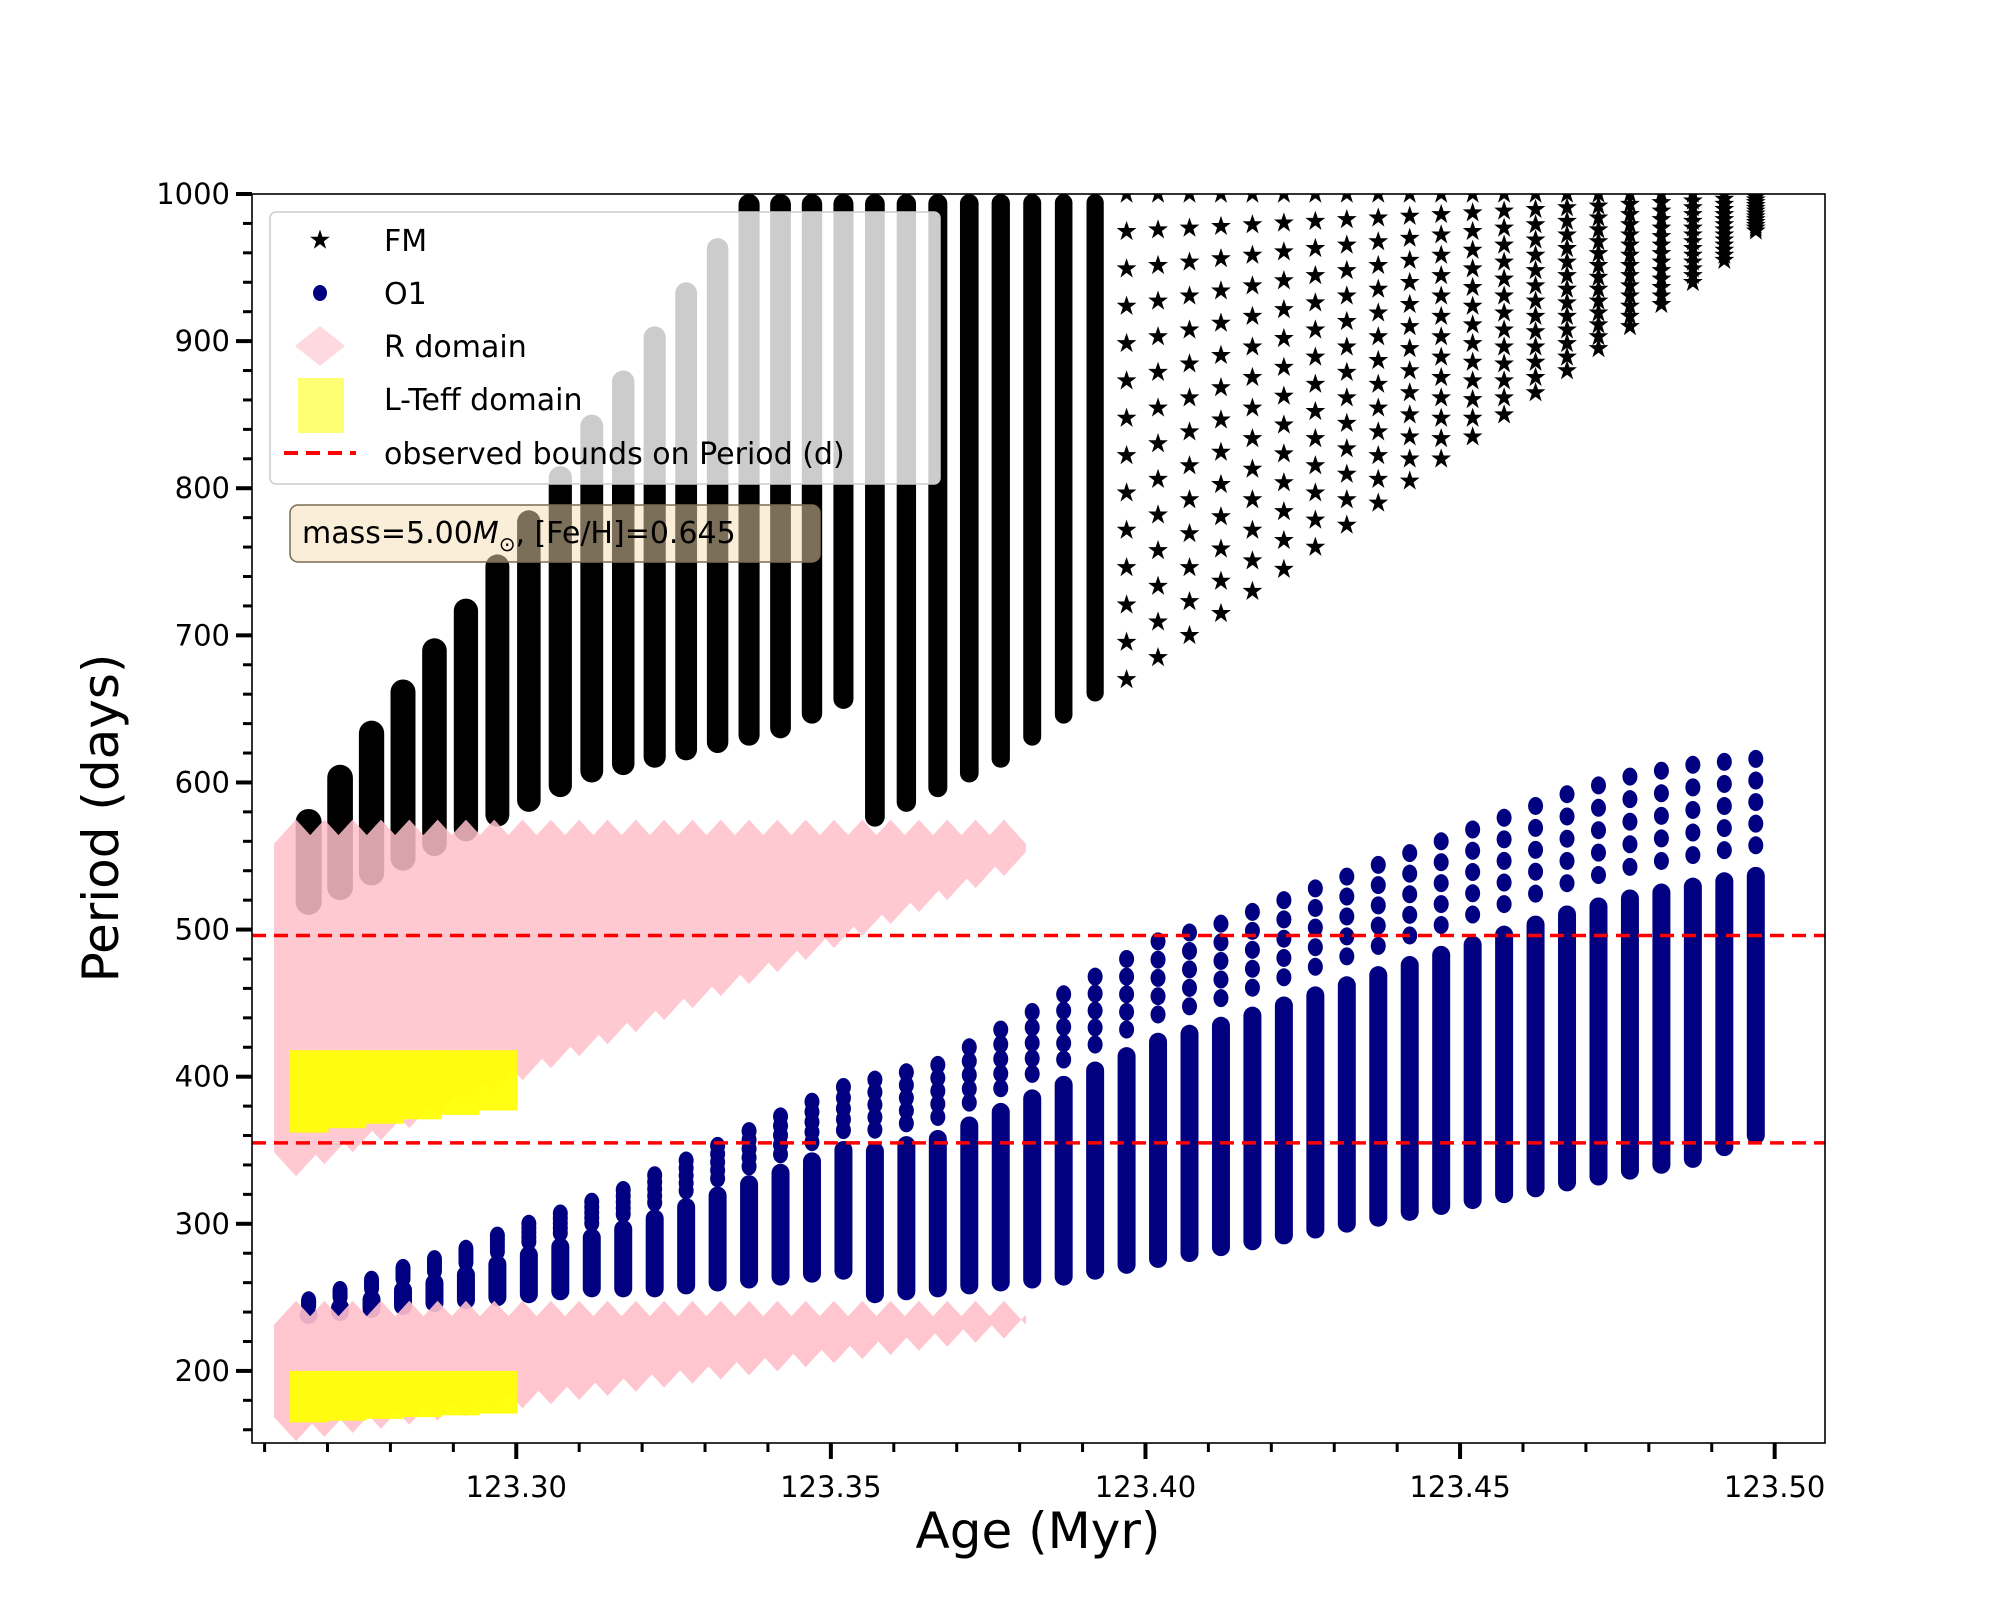  I want to click on annotation-box, so click(555, 533).